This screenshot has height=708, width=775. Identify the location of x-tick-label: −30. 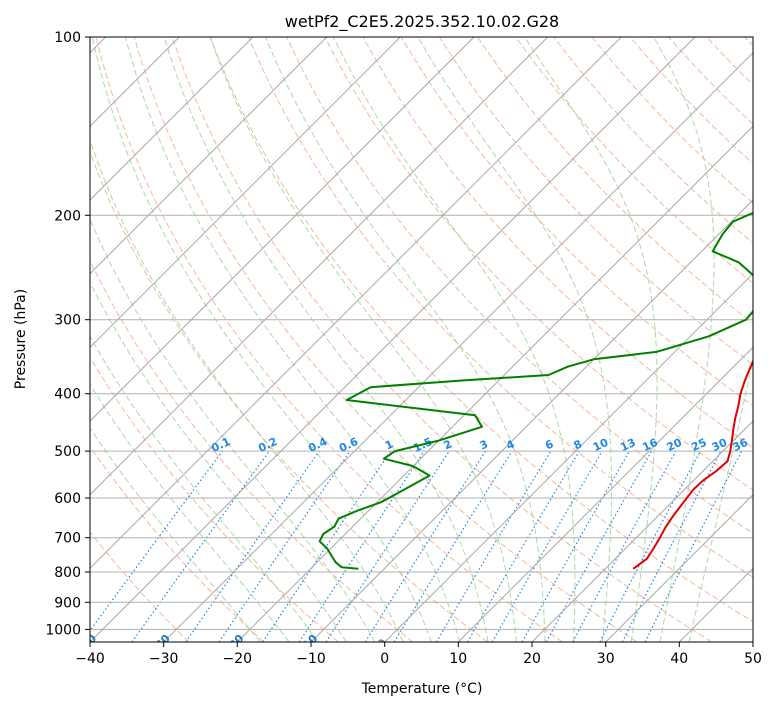
(164, 659).